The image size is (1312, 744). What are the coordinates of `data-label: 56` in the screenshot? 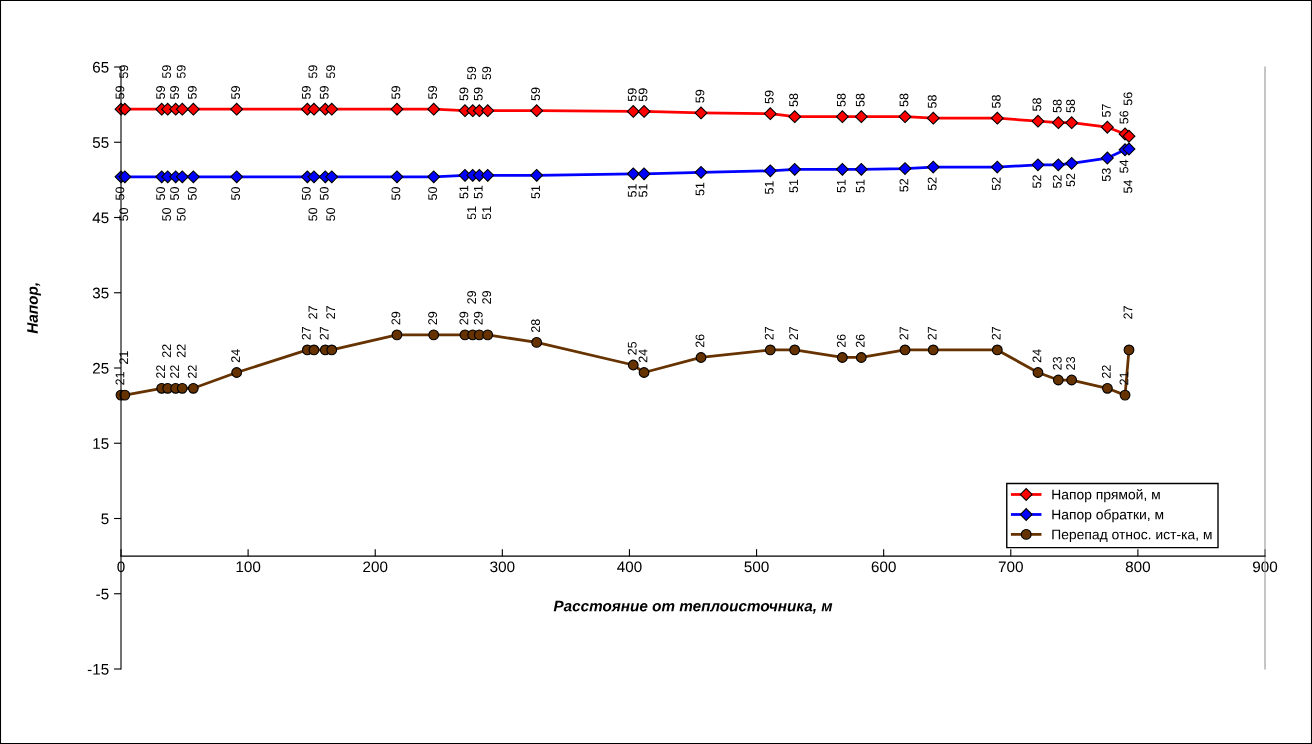 It's located at (1124, 117).